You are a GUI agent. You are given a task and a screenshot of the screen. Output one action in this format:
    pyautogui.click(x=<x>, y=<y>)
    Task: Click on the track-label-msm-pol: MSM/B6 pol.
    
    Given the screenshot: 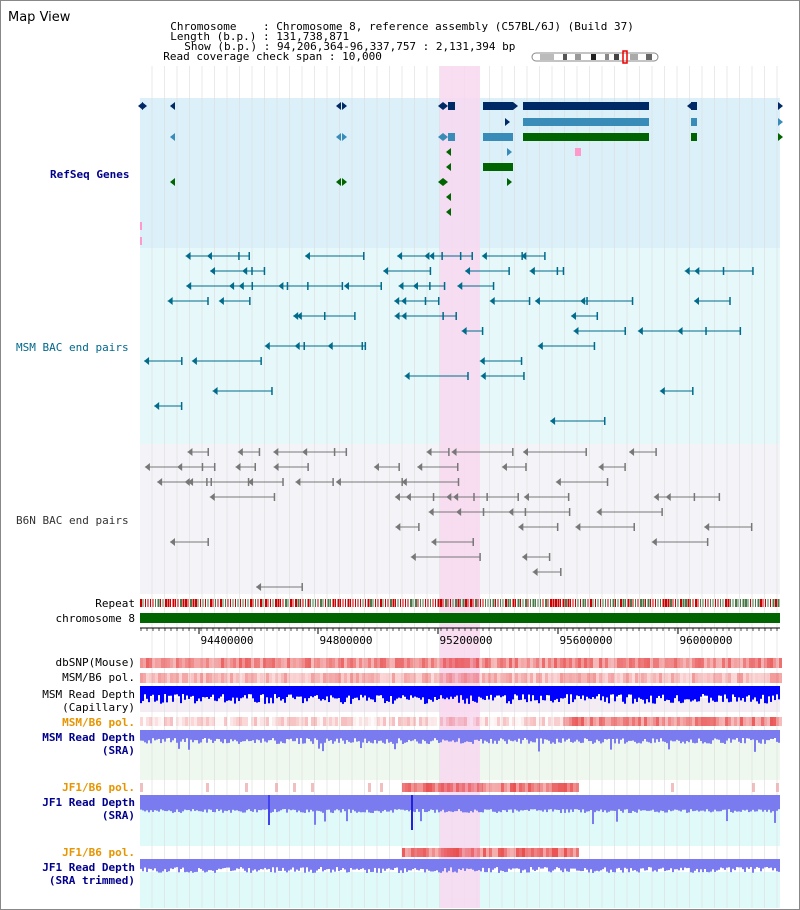 What is the action you would take?
    pyautogui.click(x=98, y=677)
    